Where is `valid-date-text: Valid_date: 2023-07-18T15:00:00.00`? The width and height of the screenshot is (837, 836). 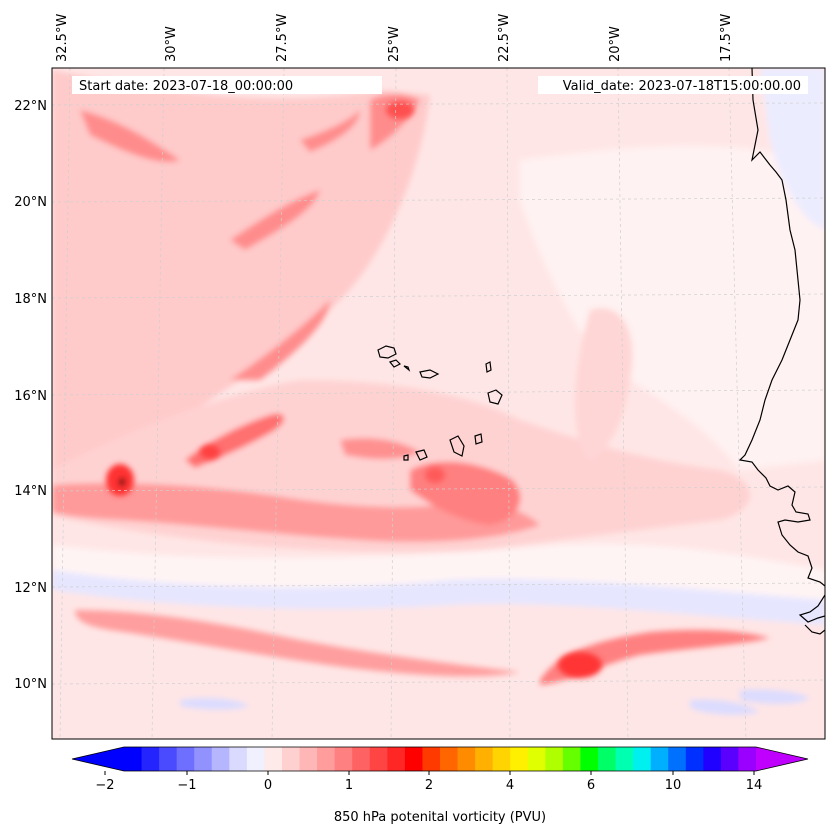 valid-date-text: Valid_date: 2023-07-18T15:00:00.00 is located at coordinates (682, 86).